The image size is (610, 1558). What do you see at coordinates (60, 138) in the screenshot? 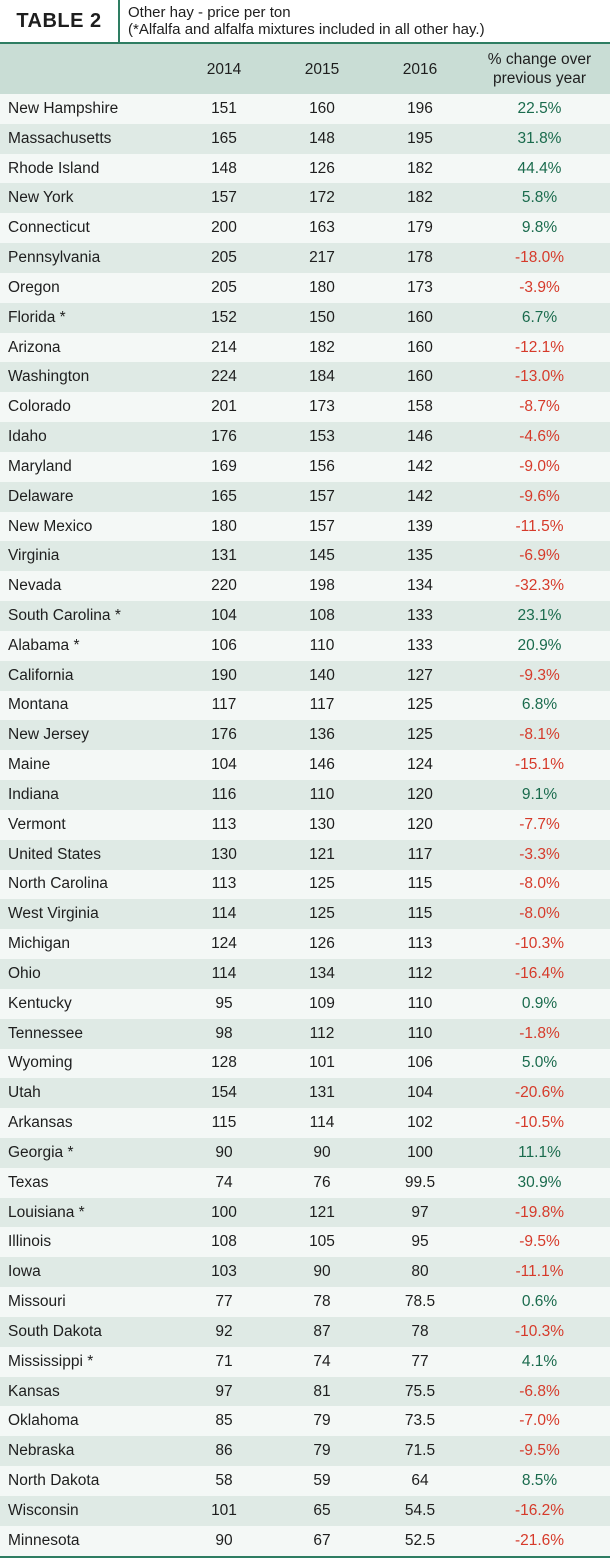
I see `state-cell: Massachusetts` at bounding box center [60, 138].